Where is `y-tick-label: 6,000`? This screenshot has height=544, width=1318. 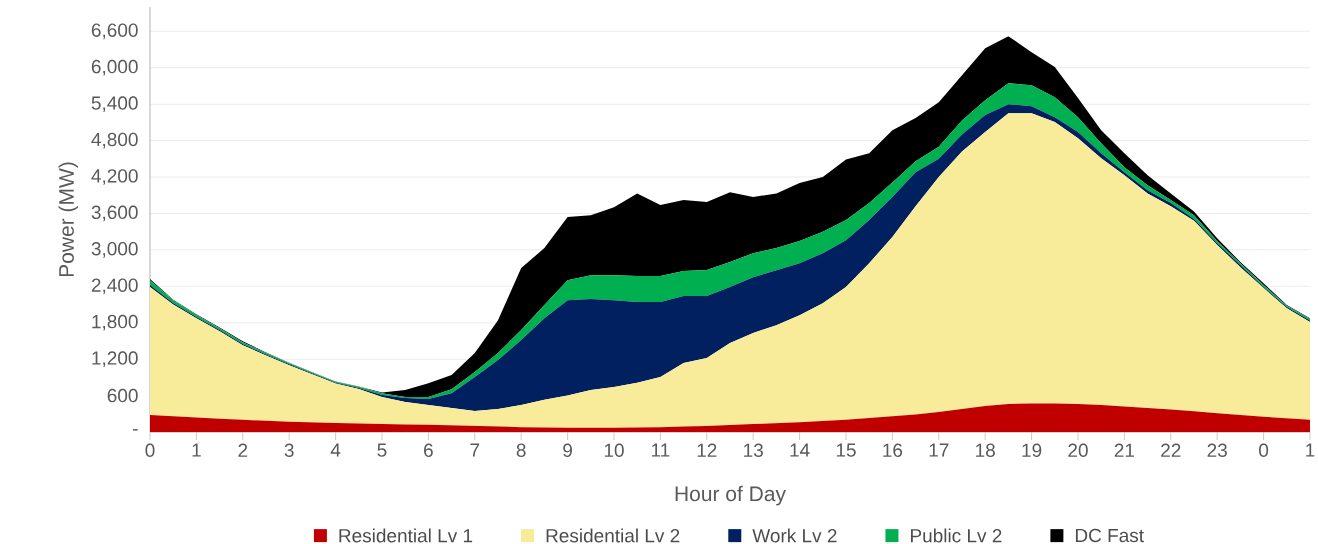 y-tick-label: 6,000 is located at coordinates (114, 67).